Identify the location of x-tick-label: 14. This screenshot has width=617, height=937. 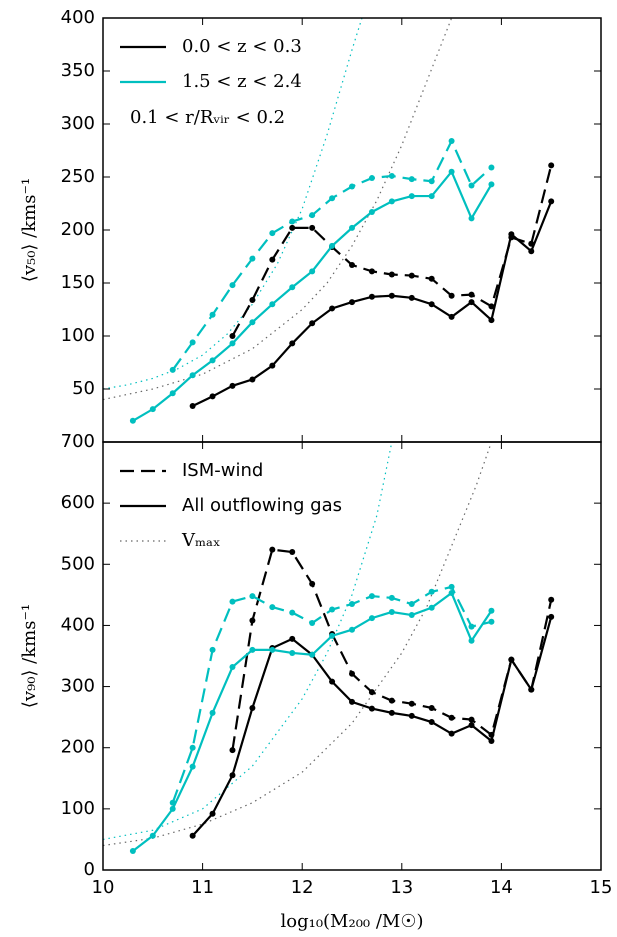
(501, 887).